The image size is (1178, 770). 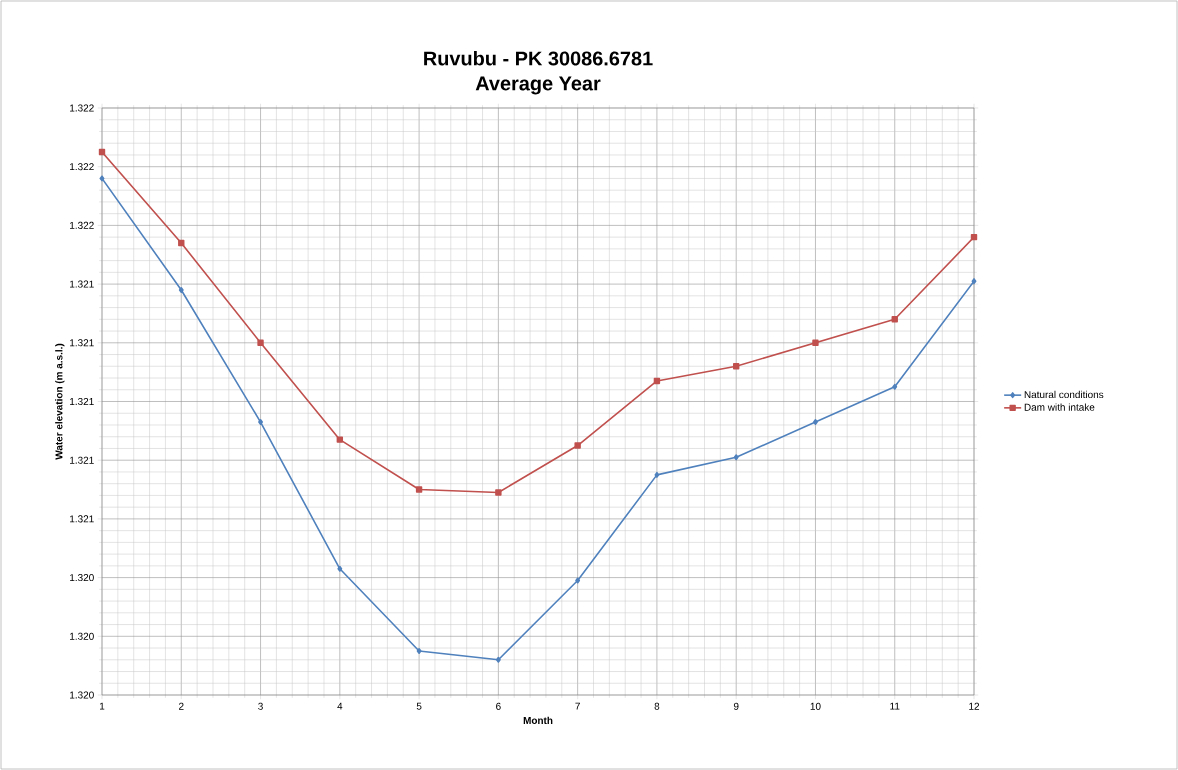 I want to click on x-tick-label: 8, so click(x=657, y=706).